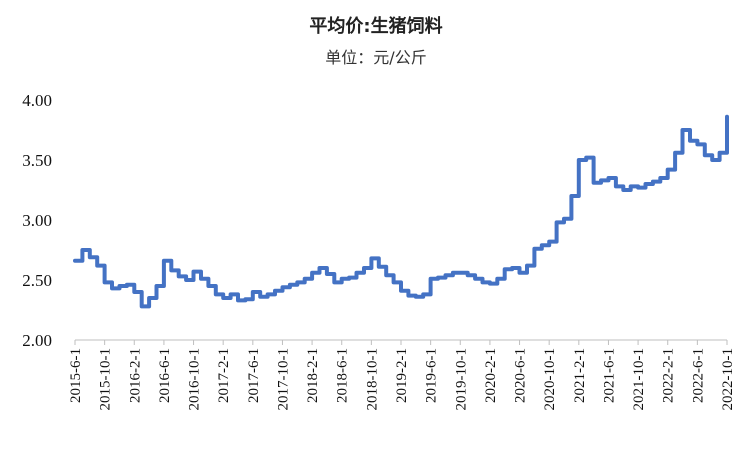 Image resolution: width=752 pixels, height=452 pixels. I want to click on x-tick-label: 2020-6-1, so click(521, 375).